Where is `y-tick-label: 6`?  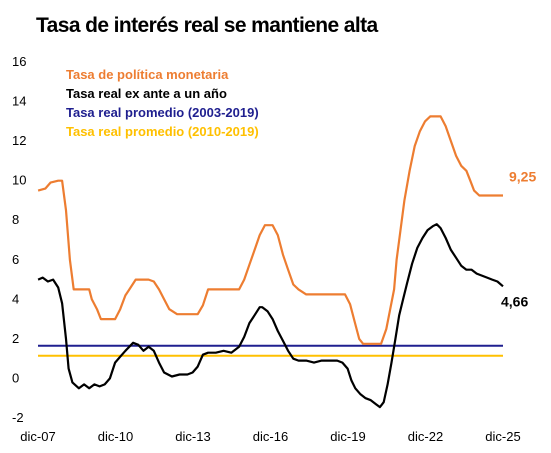
y-tick-label: 6 is located at coordinates (15, 259).